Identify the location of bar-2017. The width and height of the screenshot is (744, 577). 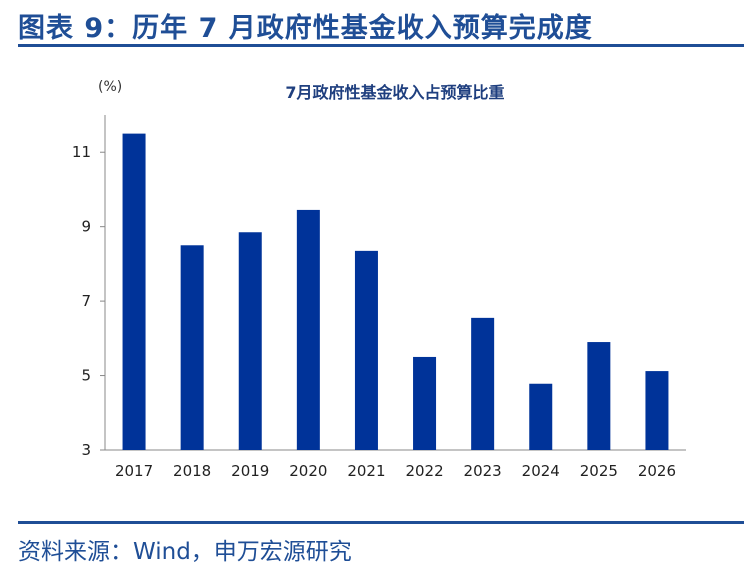
(134, 291).